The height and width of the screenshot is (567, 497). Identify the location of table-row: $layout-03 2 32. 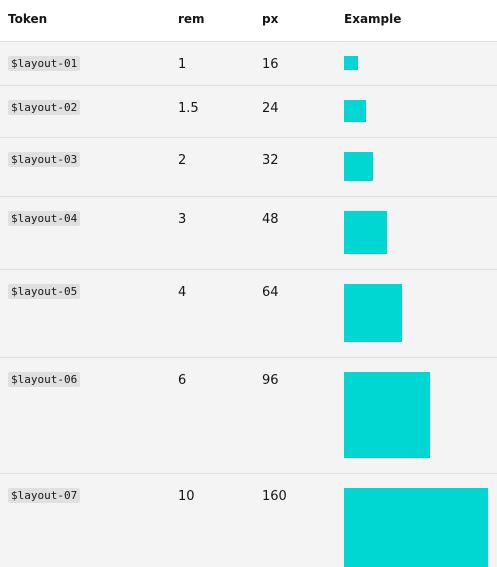
(248, 166).